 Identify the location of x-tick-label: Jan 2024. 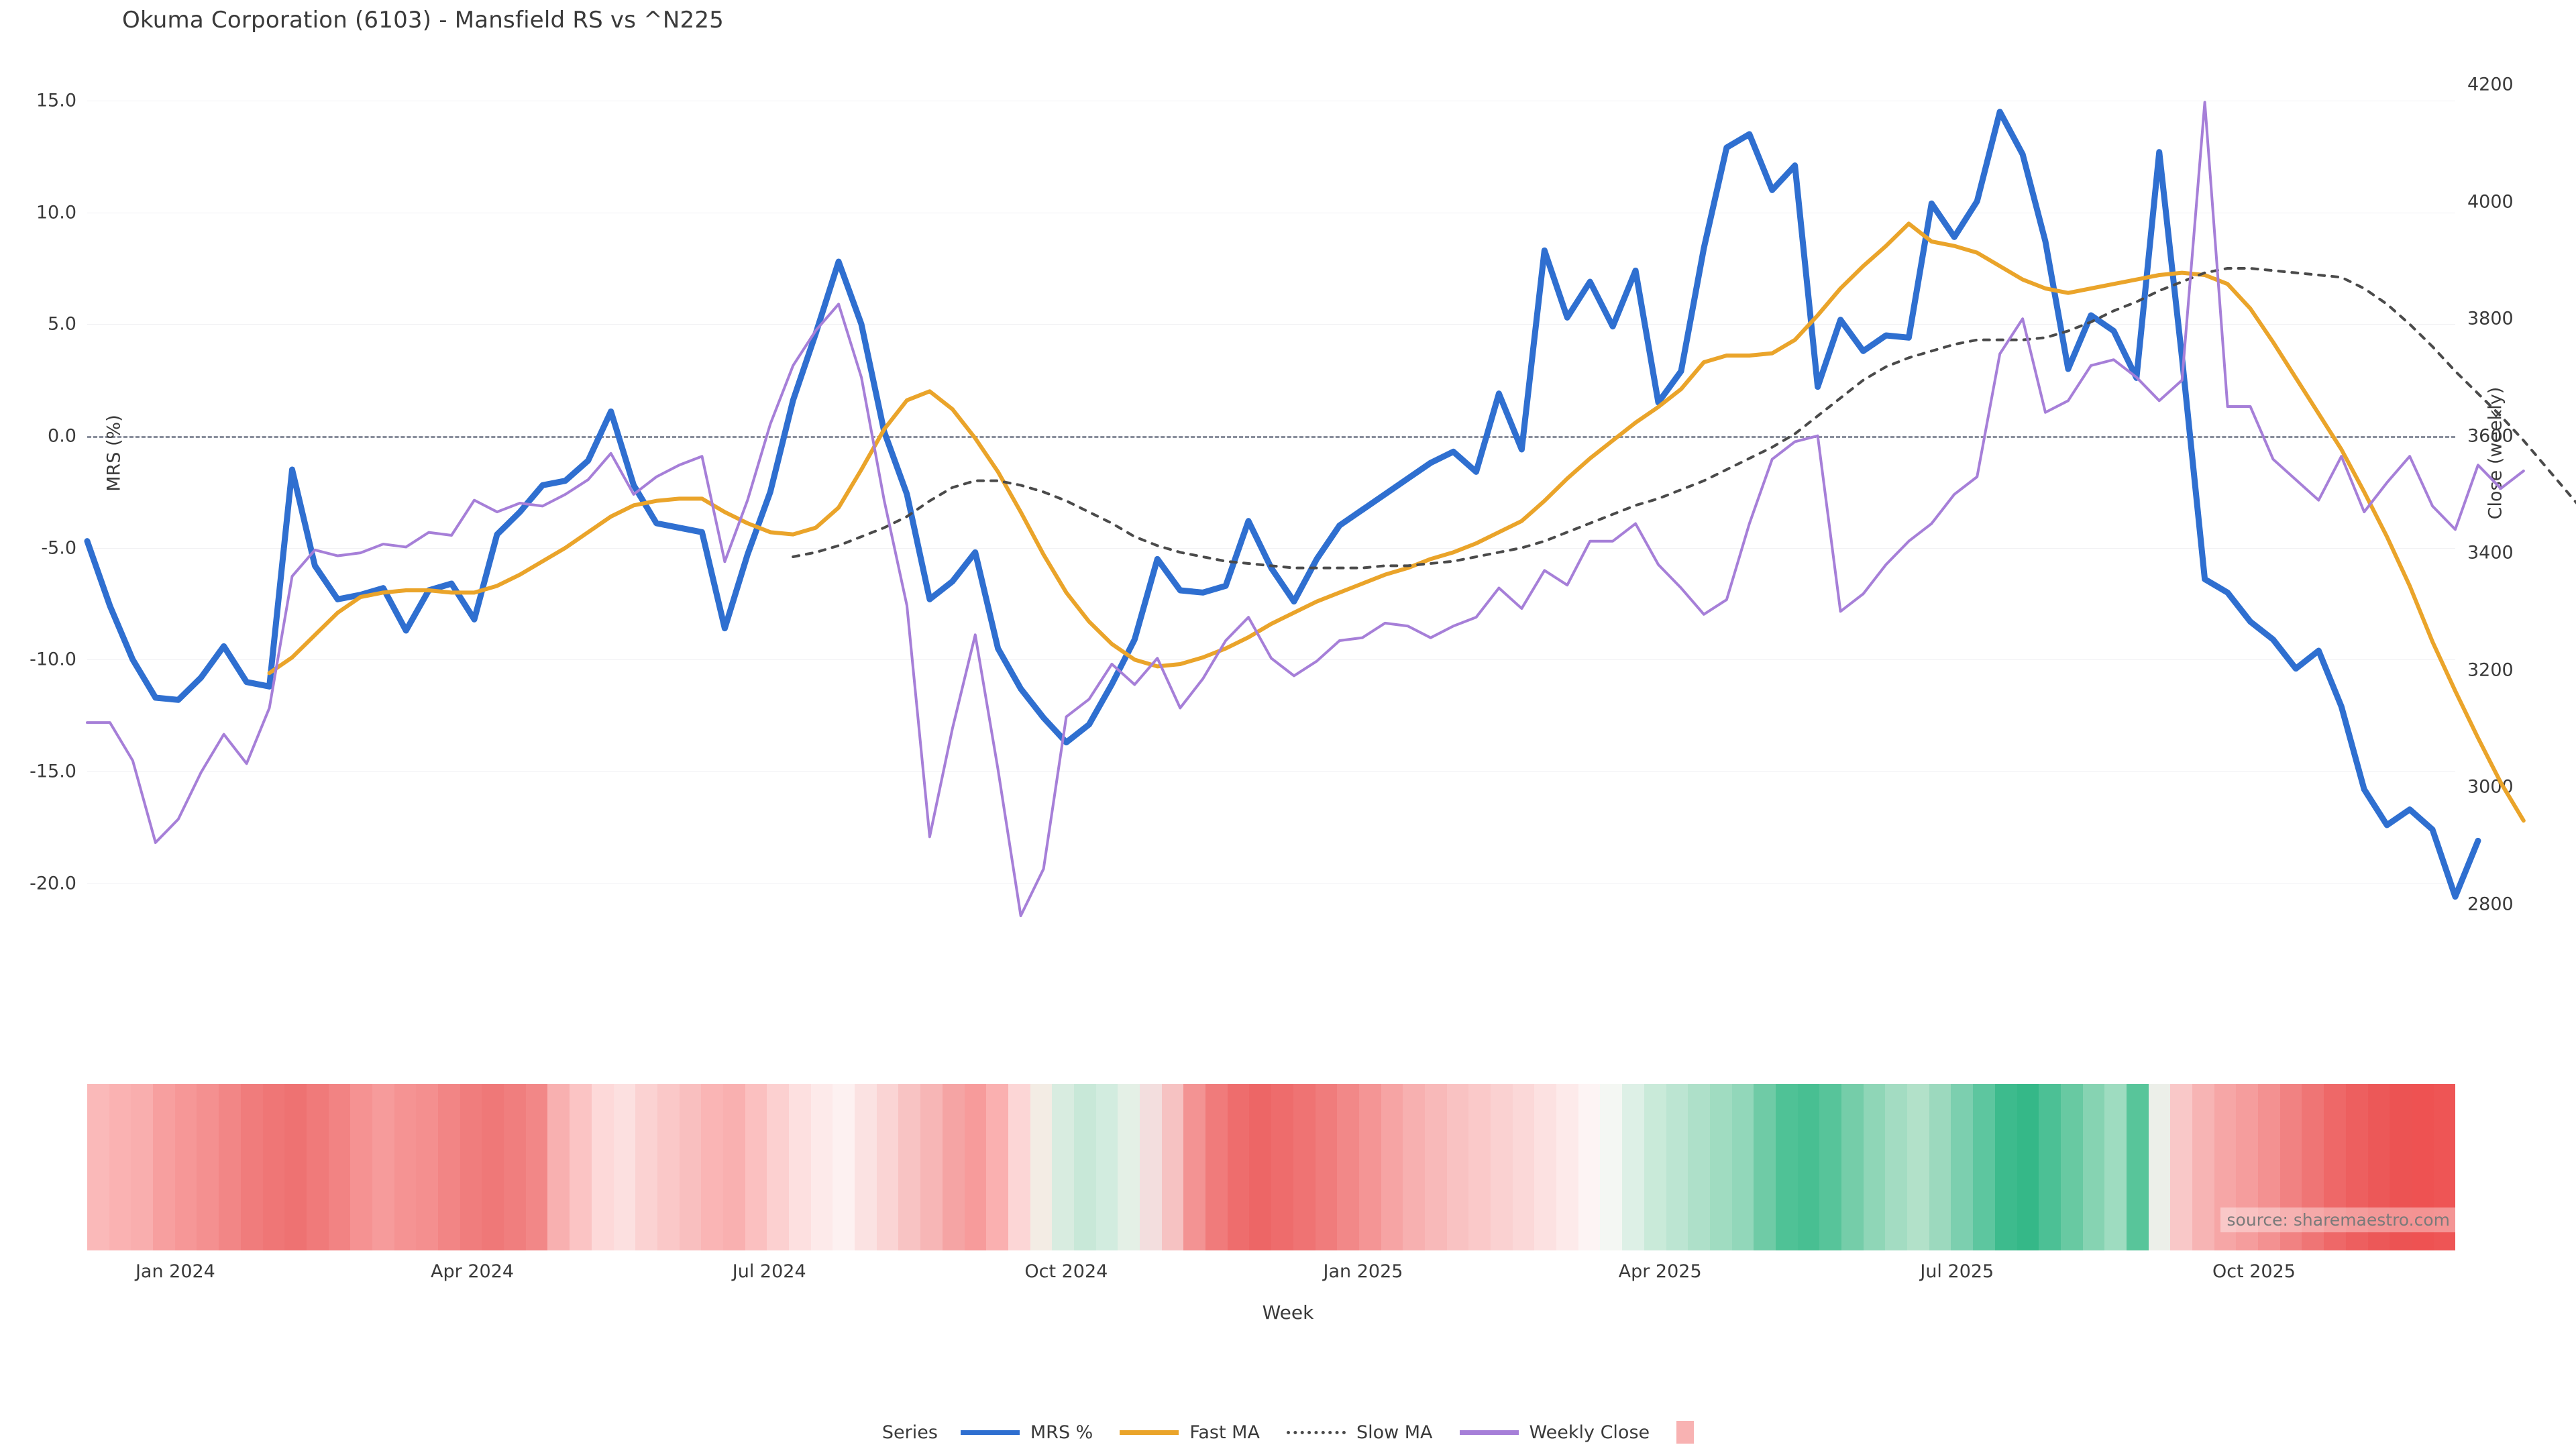
(175, 1271).